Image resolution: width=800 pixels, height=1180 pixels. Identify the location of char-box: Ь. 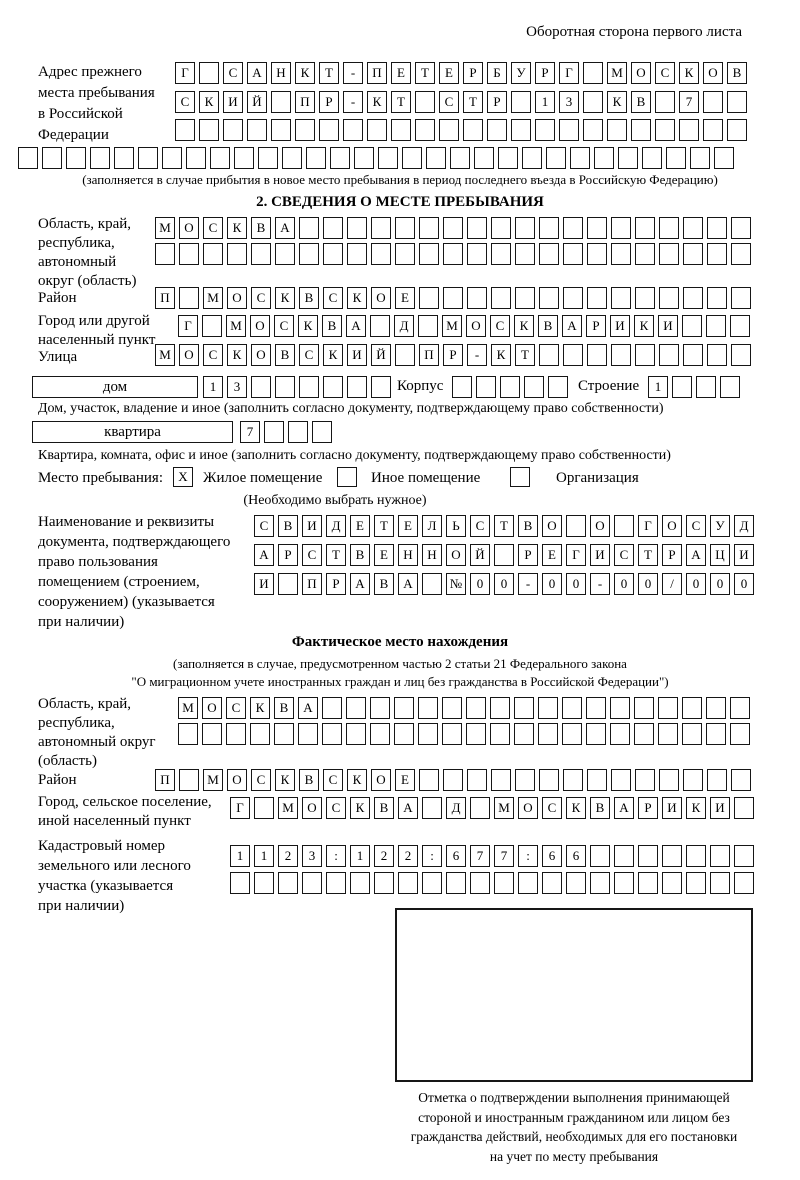
(456, 526).